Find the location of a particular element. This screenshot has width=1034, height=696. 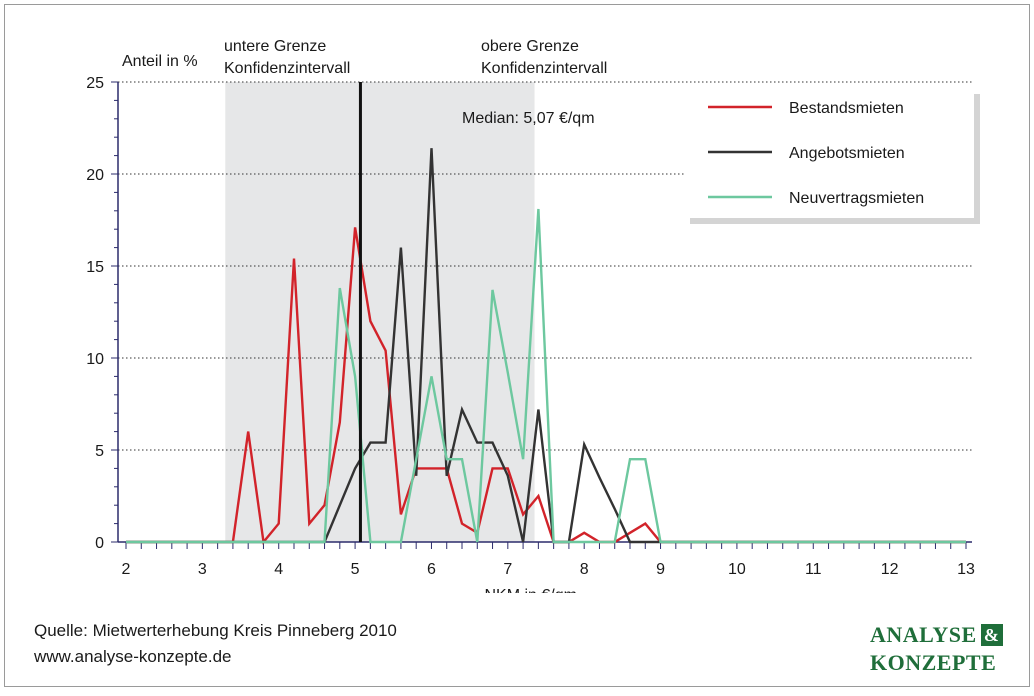

x-tick-label: 5 is located at coordinates (355, 569).